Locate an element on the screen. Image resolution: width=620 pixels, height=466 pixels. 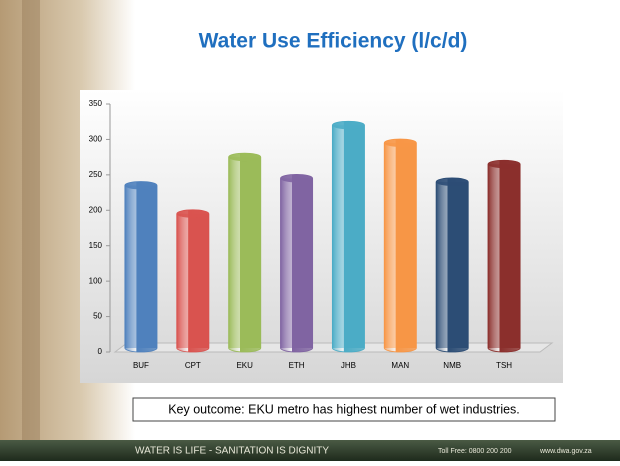
y-tick-label: 250 is located at coordinates (96, 174).